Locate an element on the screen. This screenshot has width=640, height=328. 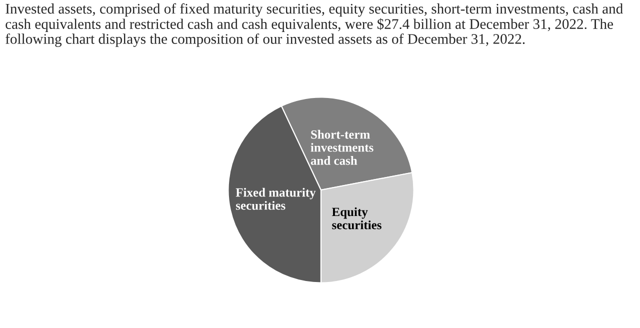
chart-title: Invested assets, comprised of fixed maturity securities, equity securities, short-term investments, cash and cash equivalents and restricted cash and cash equivalents, were $27.4 billion at December 31, 2022. The following chart displays the composition of our invested assets as of December 31, 2022. is located at coordinates (314, 25).